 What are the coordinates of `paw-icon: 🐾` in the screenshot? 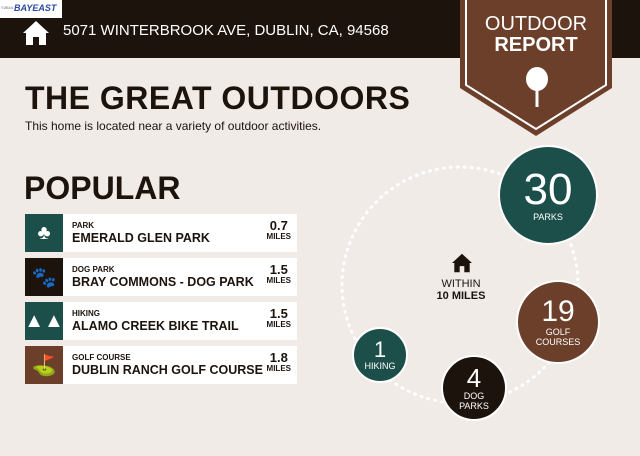 It's located at (44, 277).